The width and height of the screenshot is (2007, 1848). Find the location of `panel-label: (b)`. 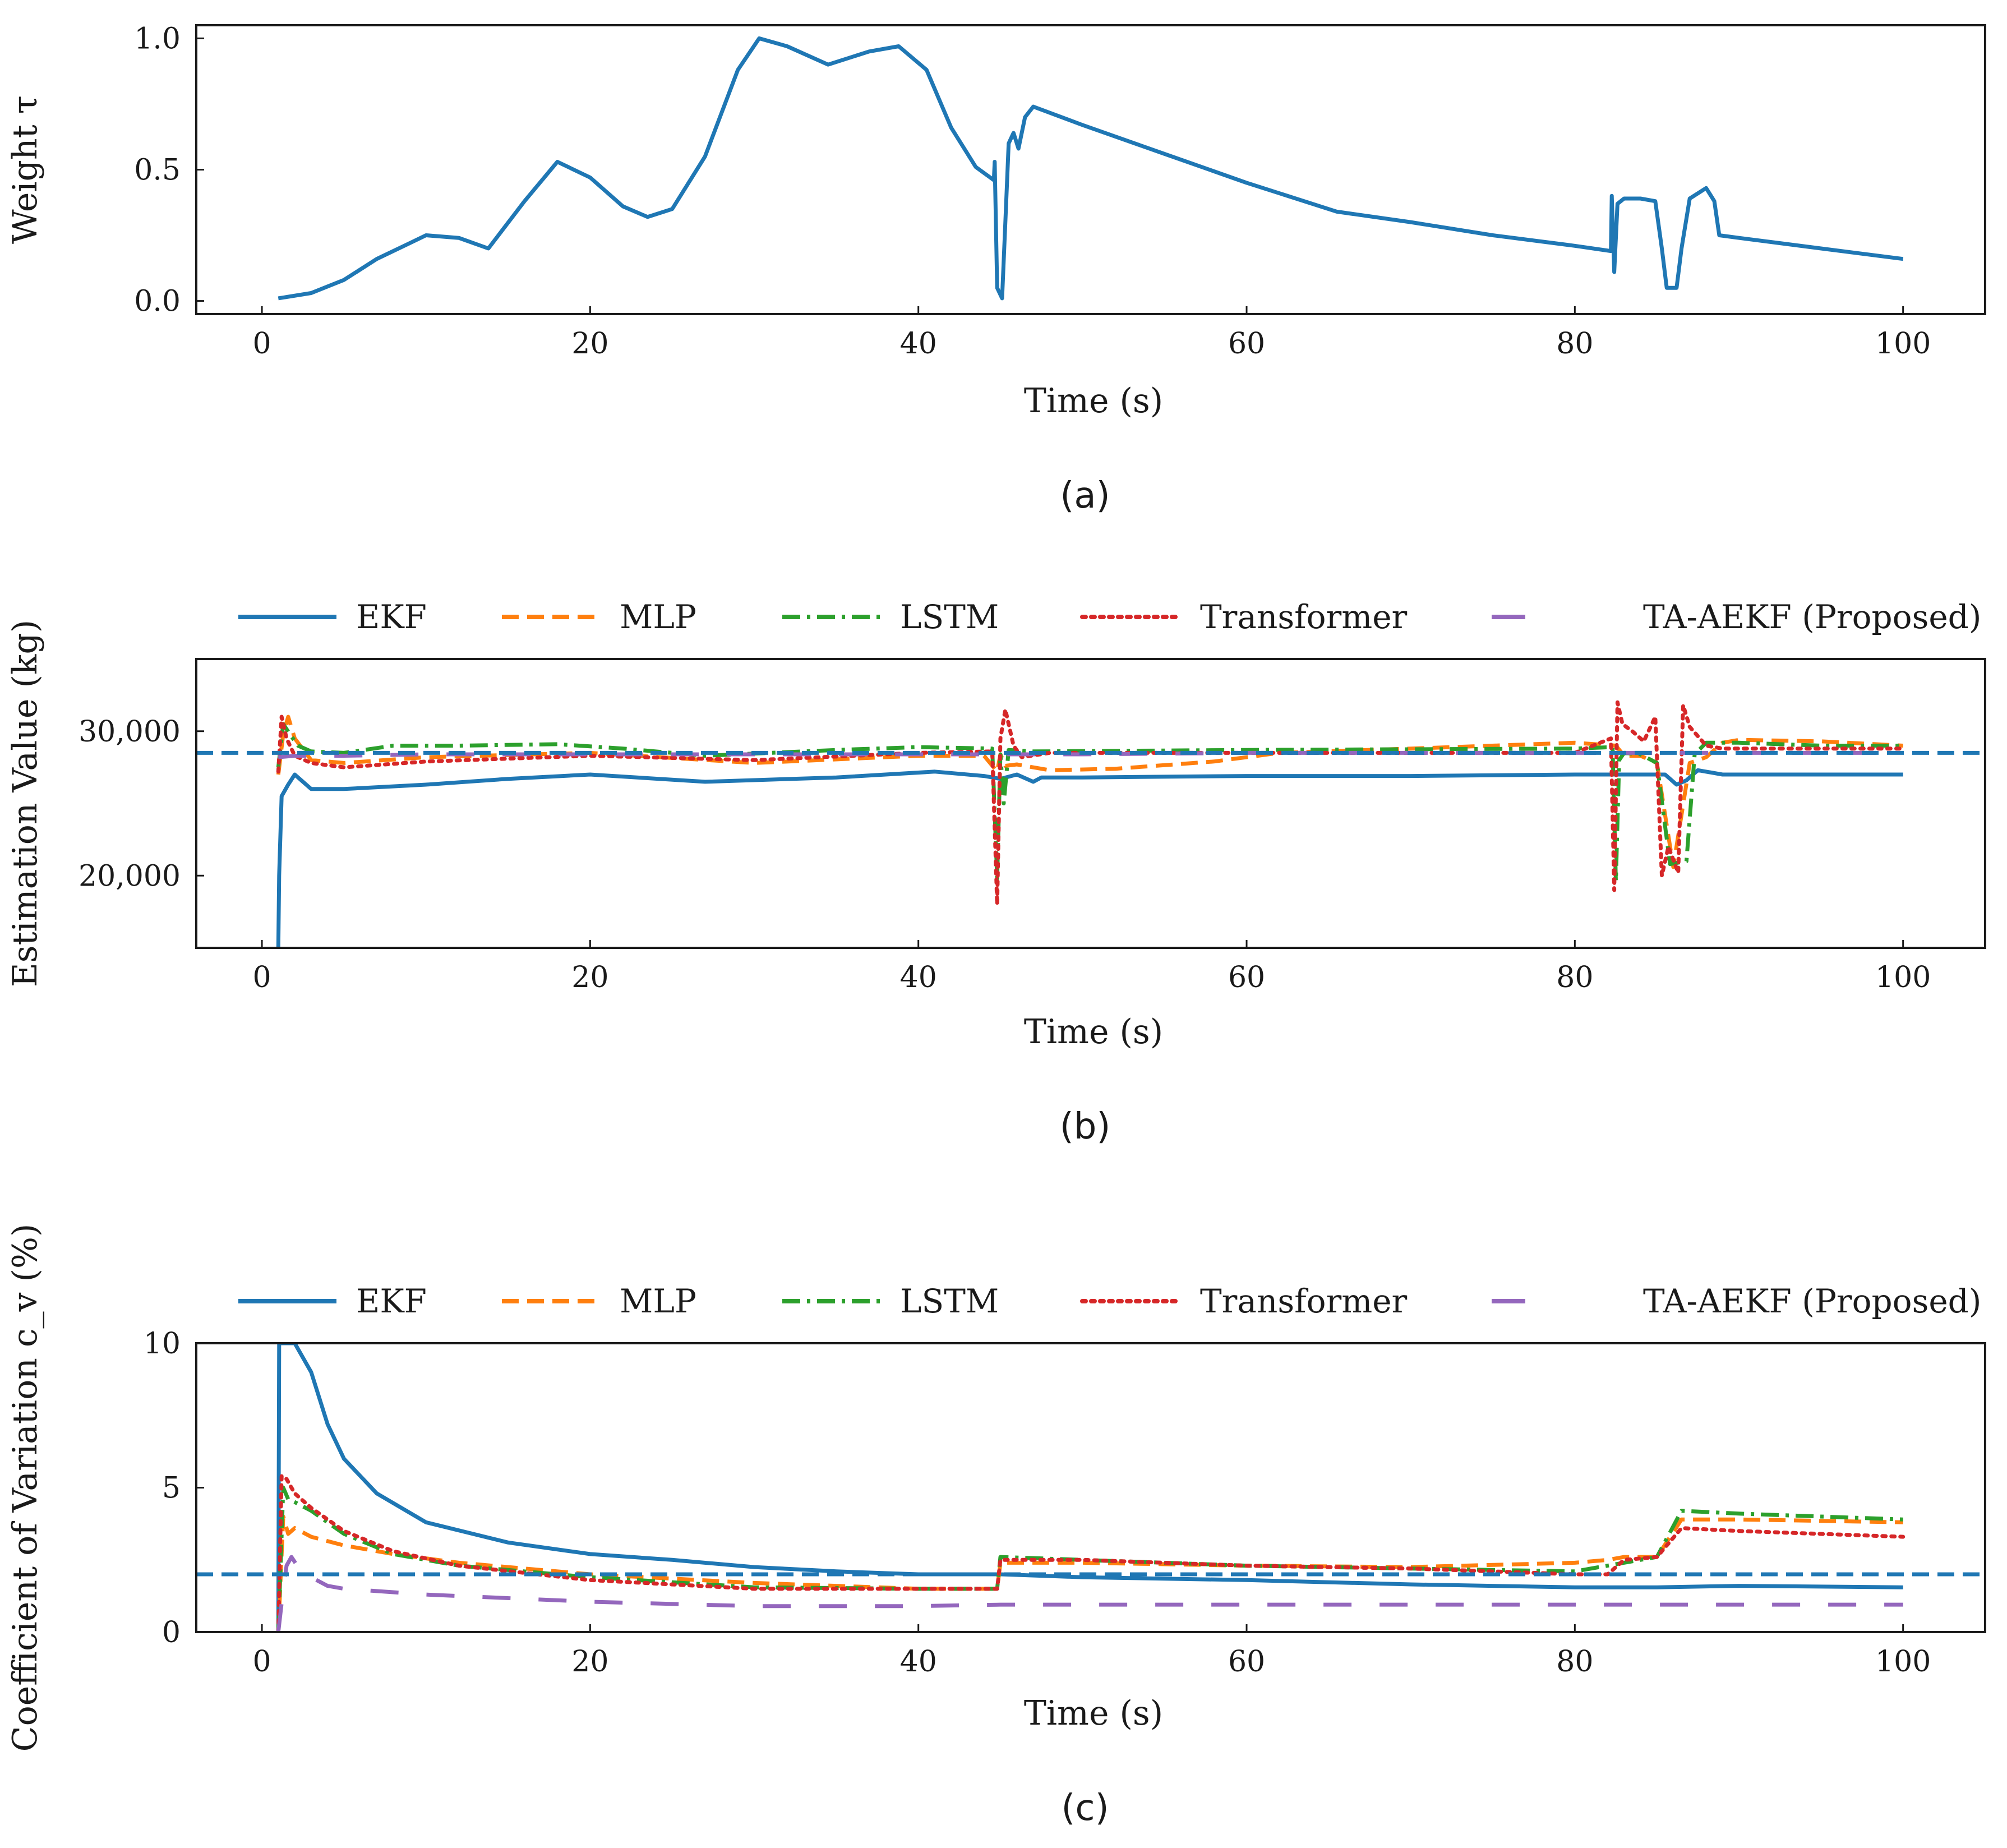

panel-label: (b) is located at coordinates (1085, 1126).